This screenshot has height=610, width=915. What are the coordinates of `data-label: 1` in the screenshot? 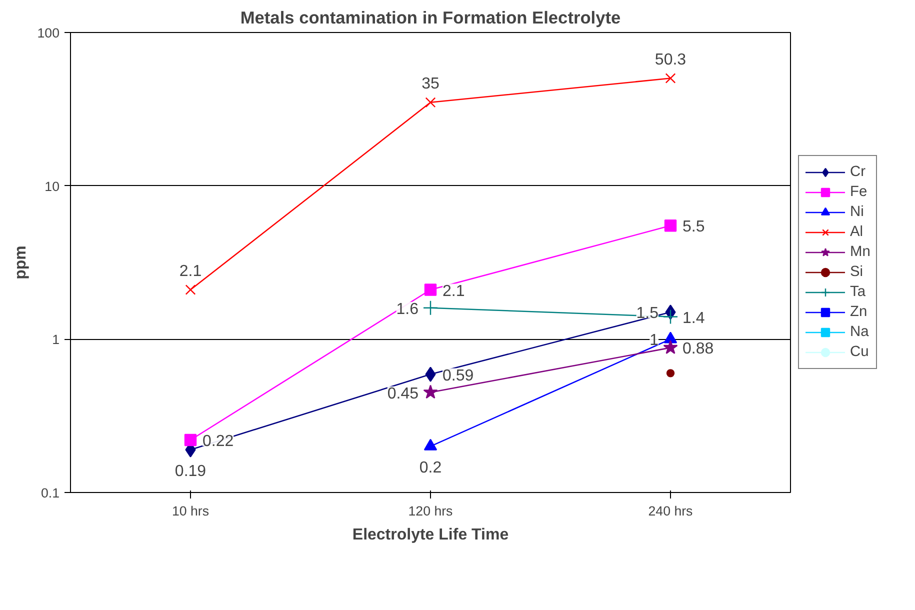 It's located at (654, 341).